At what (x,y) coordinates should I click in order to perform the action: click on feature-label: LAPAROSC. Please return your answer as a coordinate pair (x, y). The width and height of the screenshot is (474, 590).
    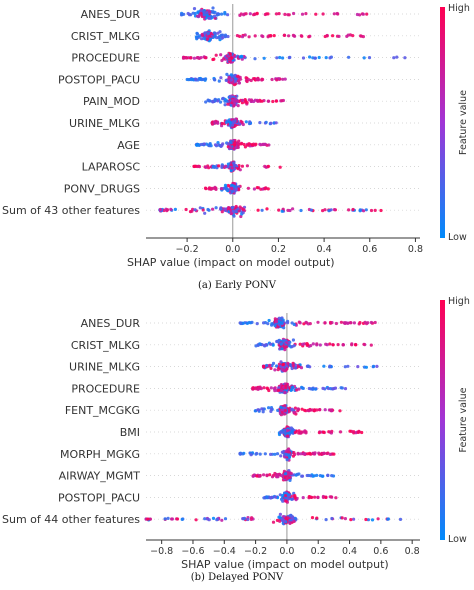
    Looking at the image, I should click on (111, 167).